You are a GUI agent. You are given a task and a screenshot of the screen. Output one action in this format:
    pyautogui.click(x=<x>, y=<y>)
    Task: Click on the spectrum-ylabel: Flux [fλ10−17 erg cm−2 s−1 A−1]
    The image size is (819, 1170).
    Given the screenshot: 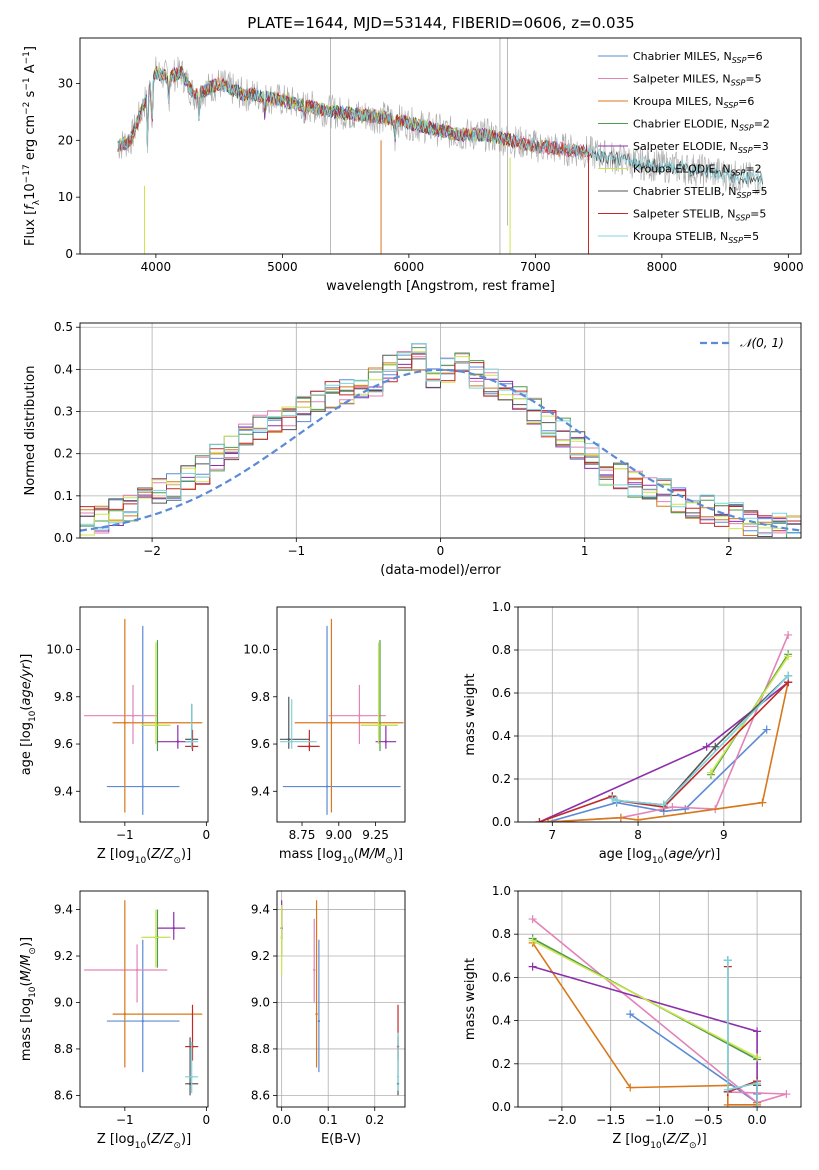 What is the action you would take?
    pyautogui.click(x=32, y=146)
    